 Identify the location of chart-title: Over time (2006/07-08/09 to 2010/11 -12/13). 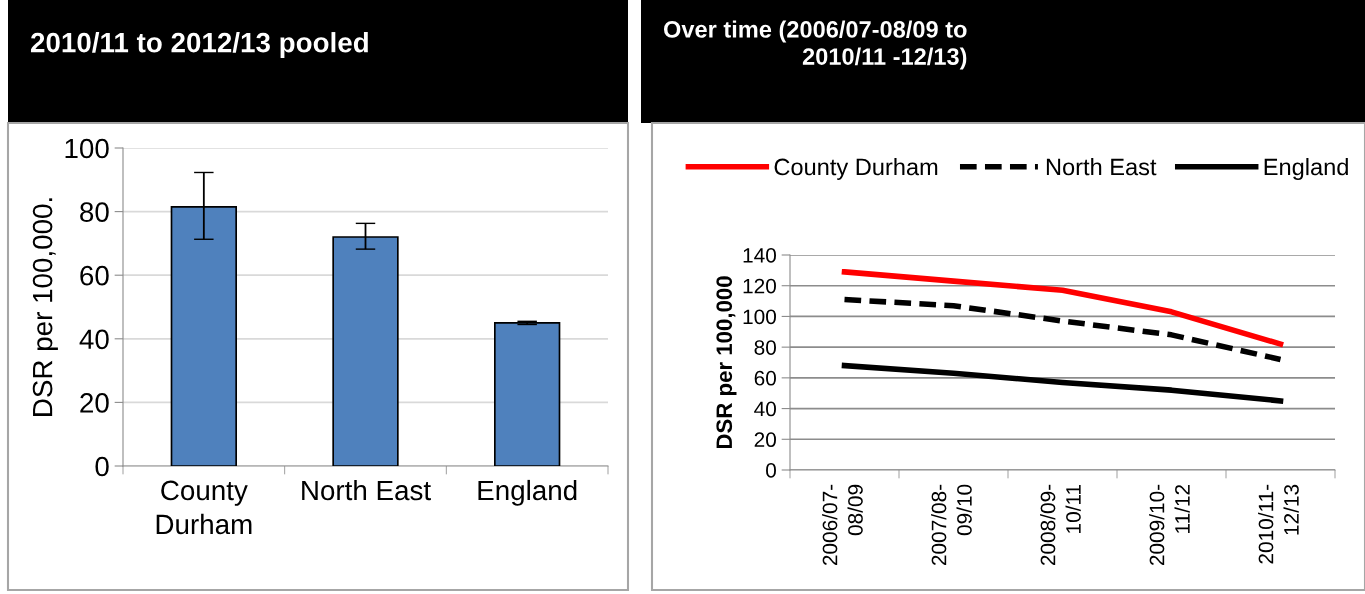
(815, 45).